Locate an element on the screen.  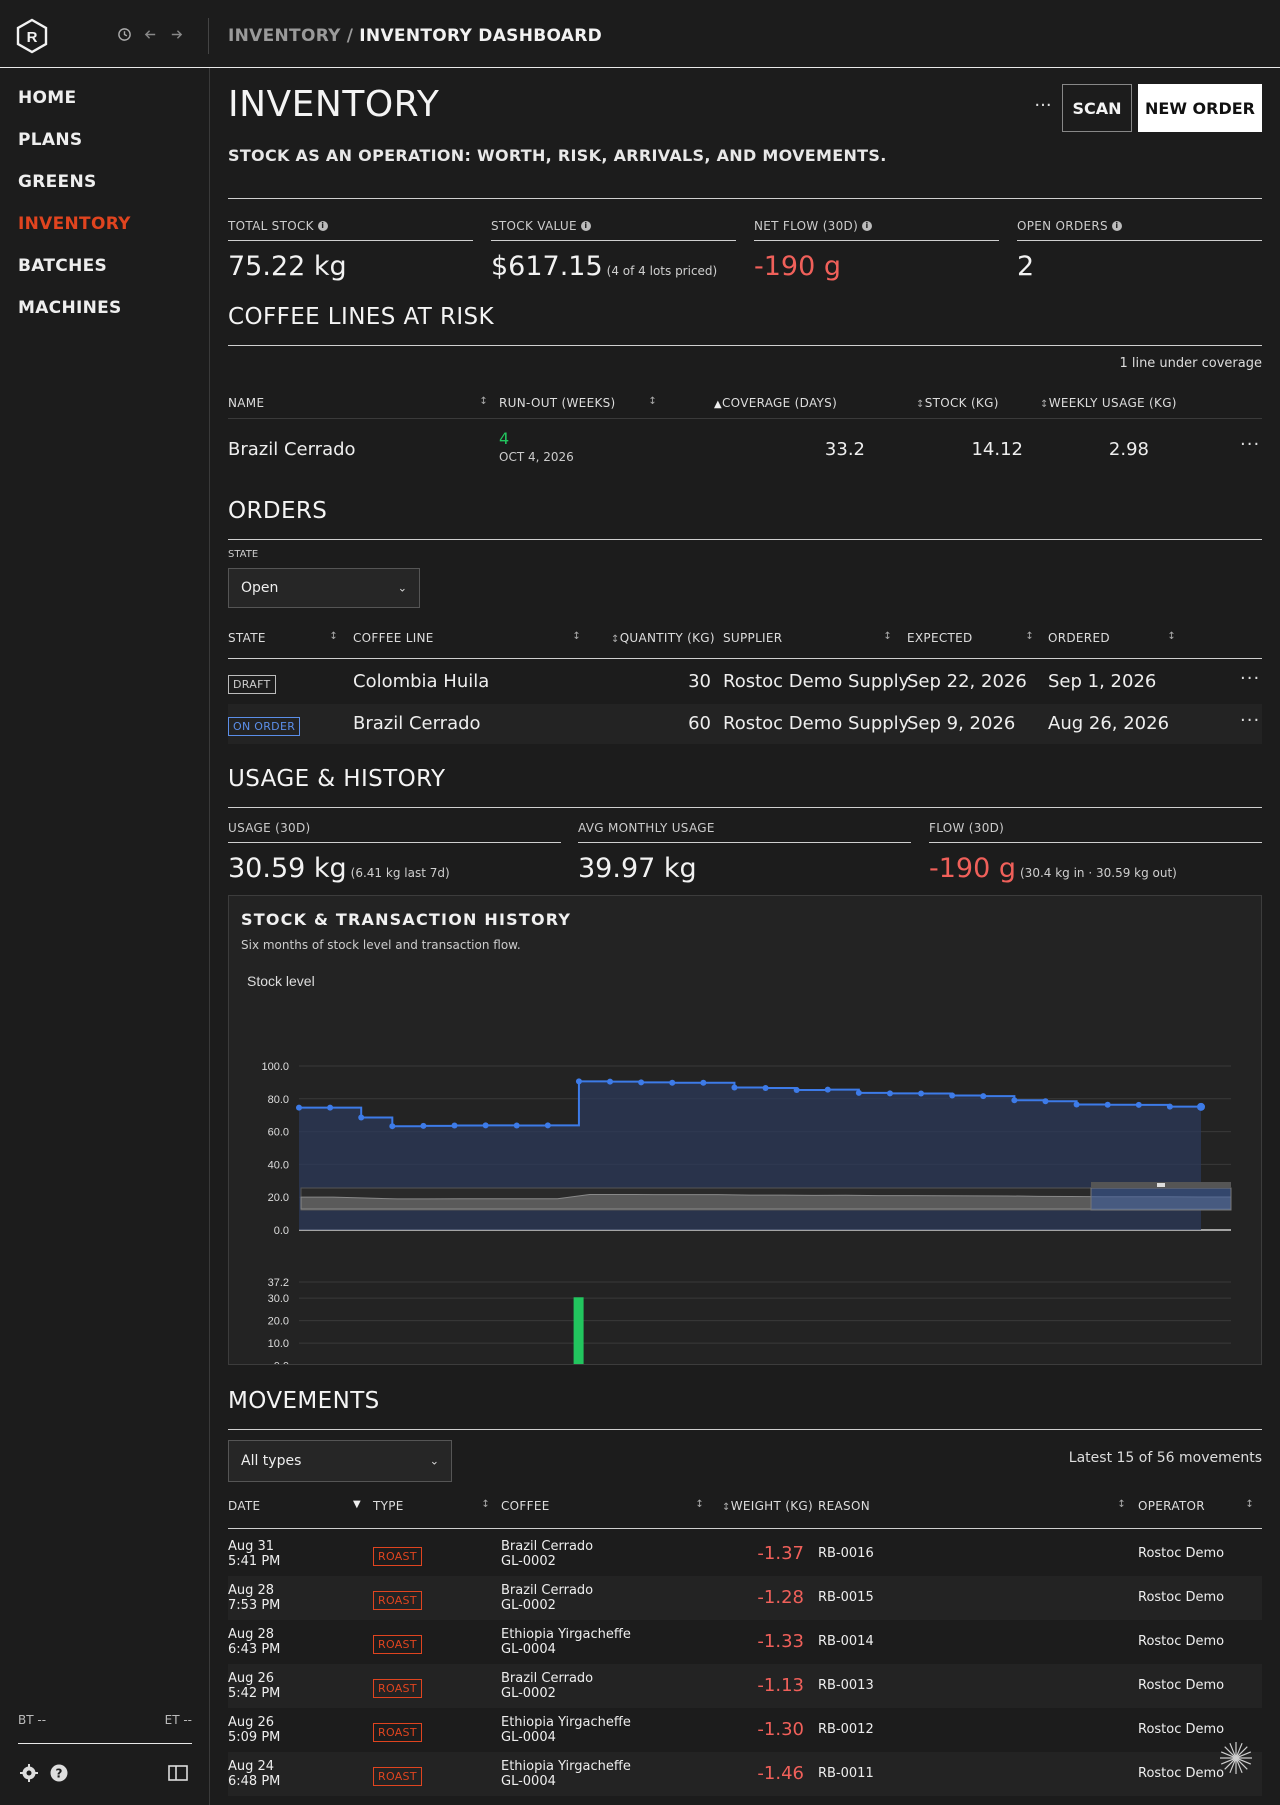
col-header-quantity: ↕QUANTITY (KG) is located at coordinates (663, 638).